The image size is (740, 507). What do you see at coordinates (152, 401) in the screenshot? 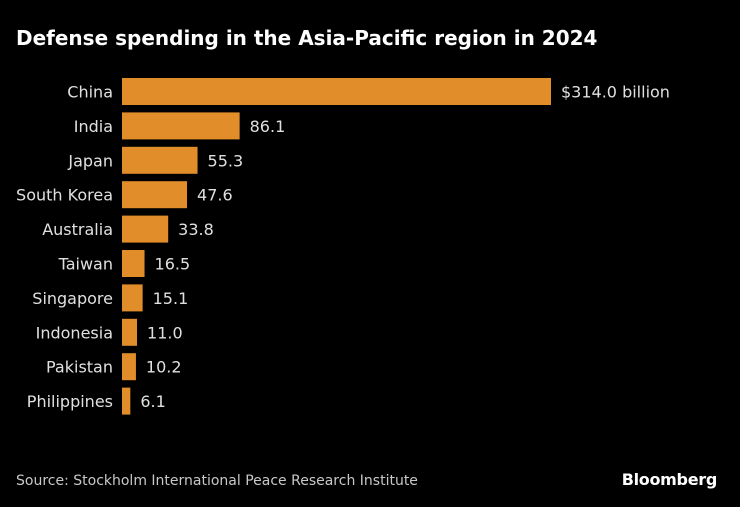
I see `data-label: 6.1` at bounding box center [152, 401].